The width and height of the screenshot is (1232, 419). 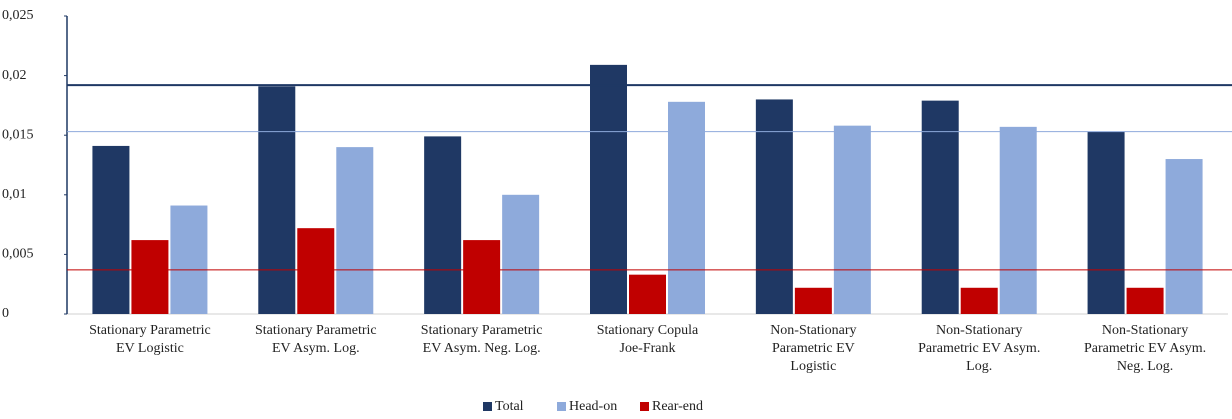 What do you see at coordinates (648, 348) in the screenshot?
I see `x-tick-label: Joe-Frank` at bounding box center [648, 348].